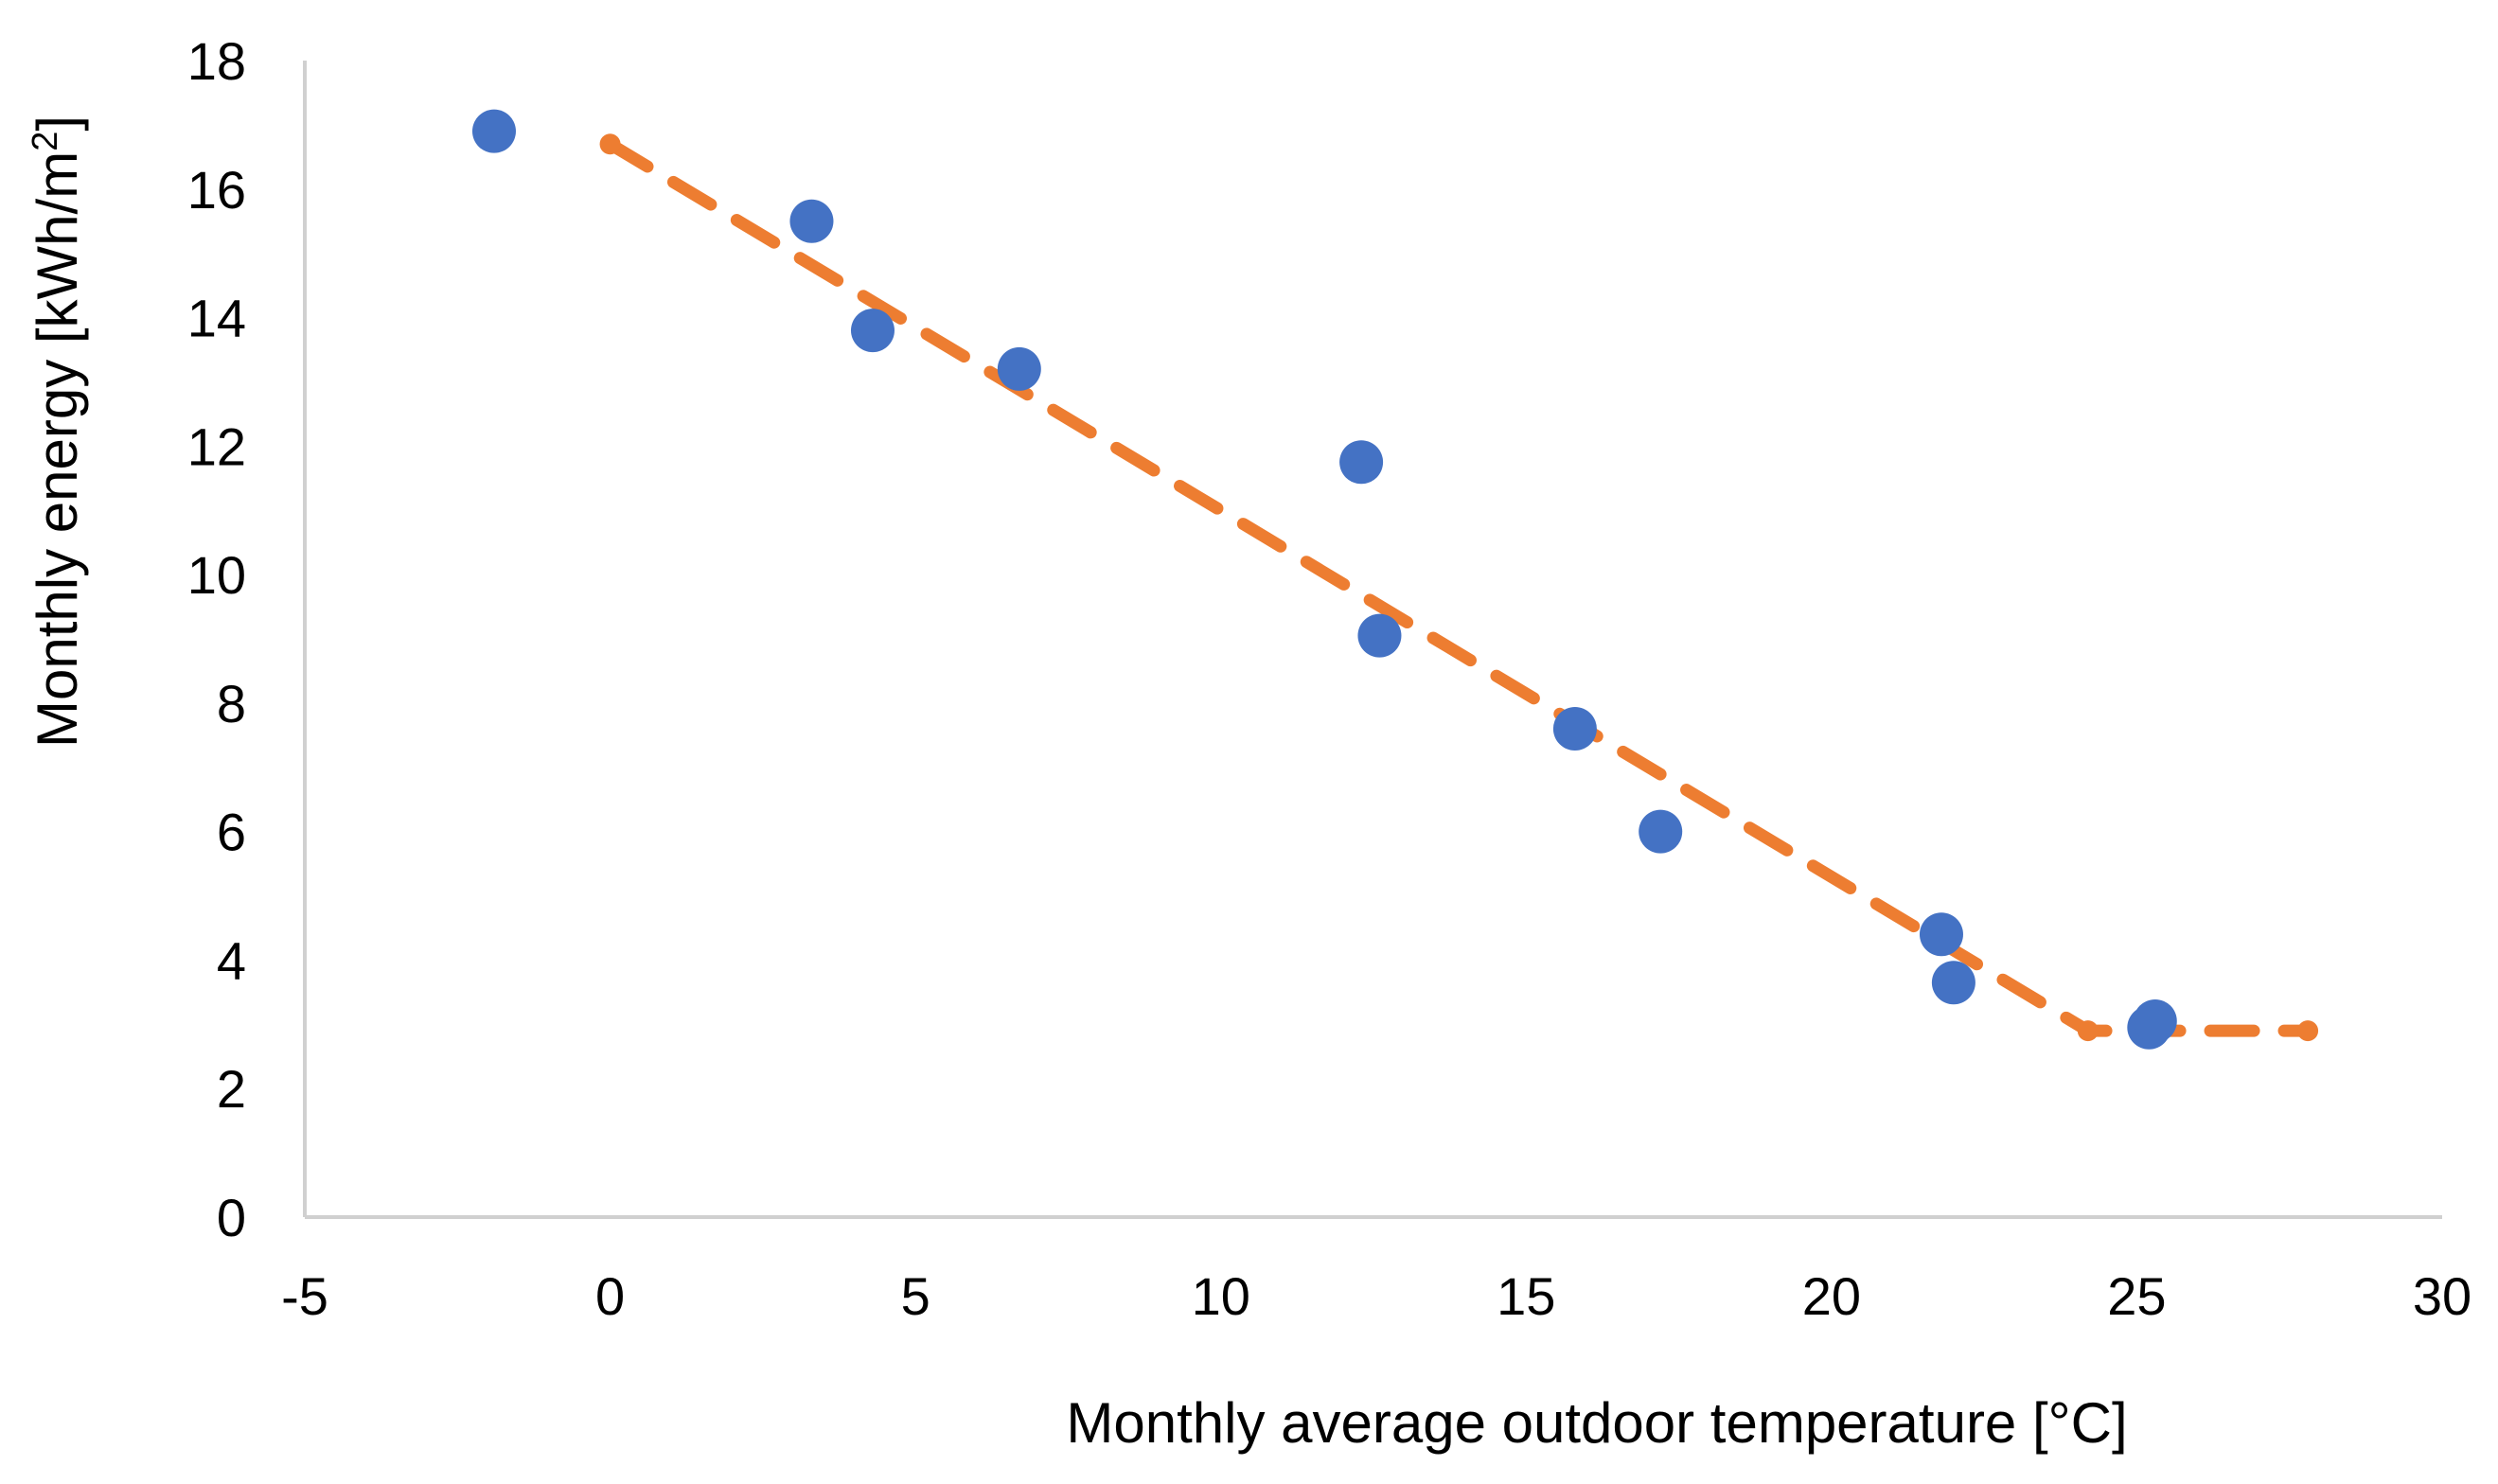  Describe the element at coordinates (58, 123) in the screenshot. I see `y-axis-title-end: ]` at that location.